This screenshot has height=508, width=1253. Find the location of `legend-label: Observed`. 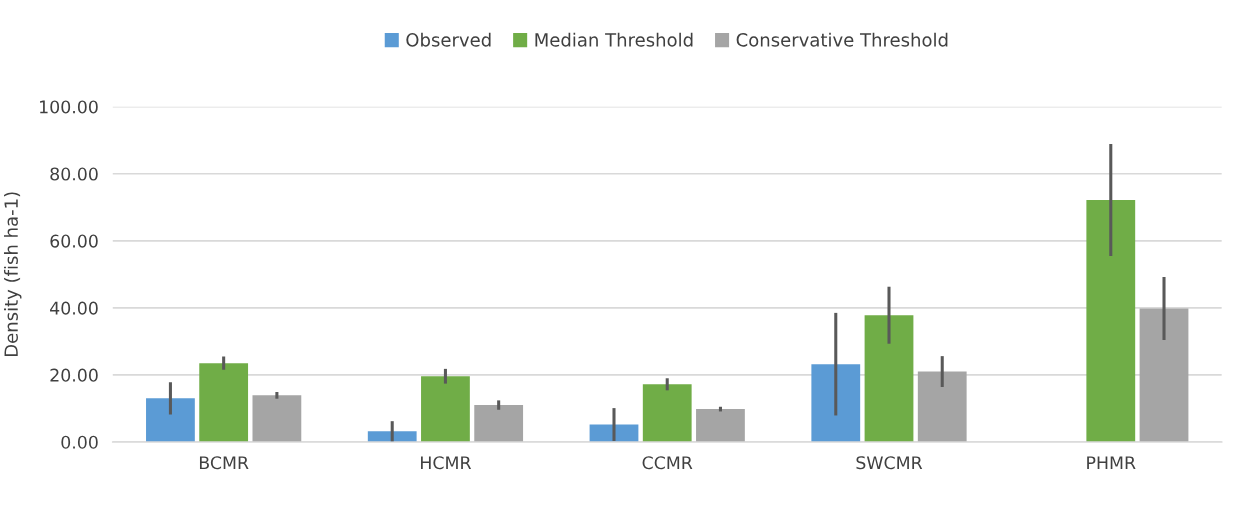

legend-label: Observed is located at coordinates (448, 39).